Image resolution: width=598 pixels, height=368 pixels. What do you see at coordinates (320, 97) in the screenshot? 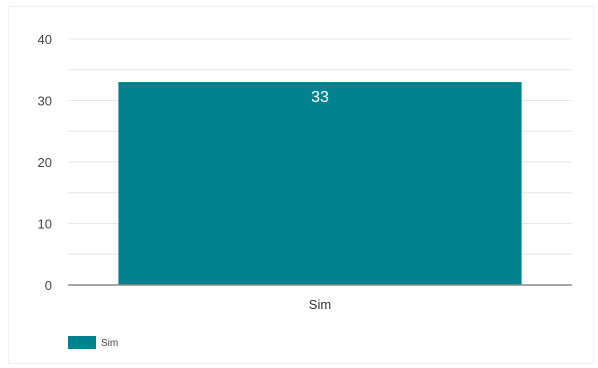
I see `bar-data-label: 33` at bounding box center [320, 97].